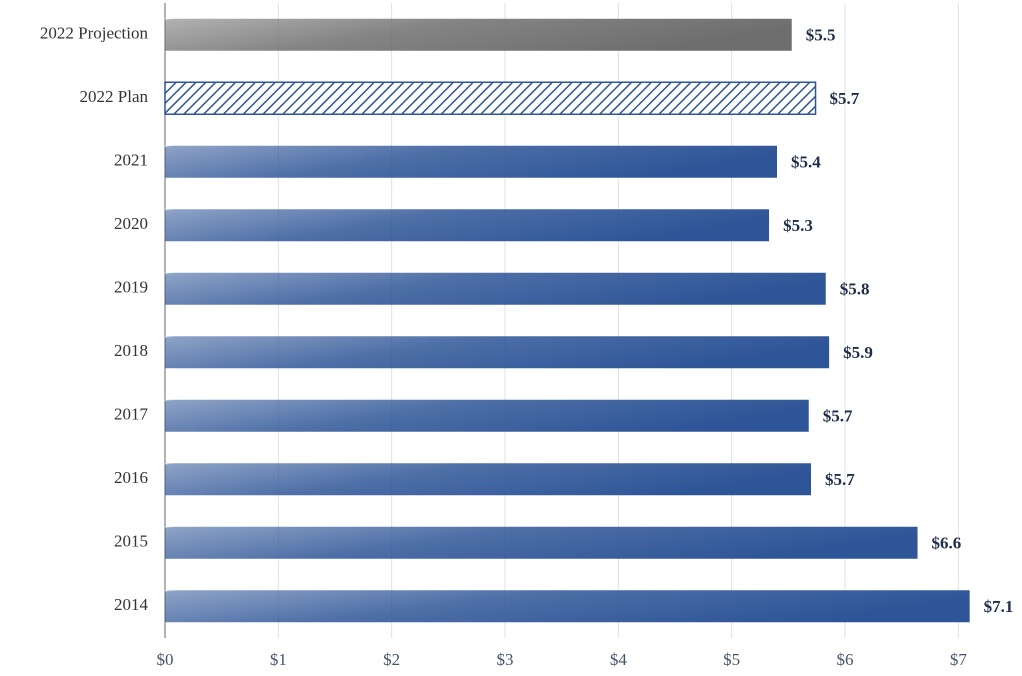  What do you see at coordinates (845, 659) in the screenshot?
I see `x-tick-label: $6` at bounding box center [845, 659].